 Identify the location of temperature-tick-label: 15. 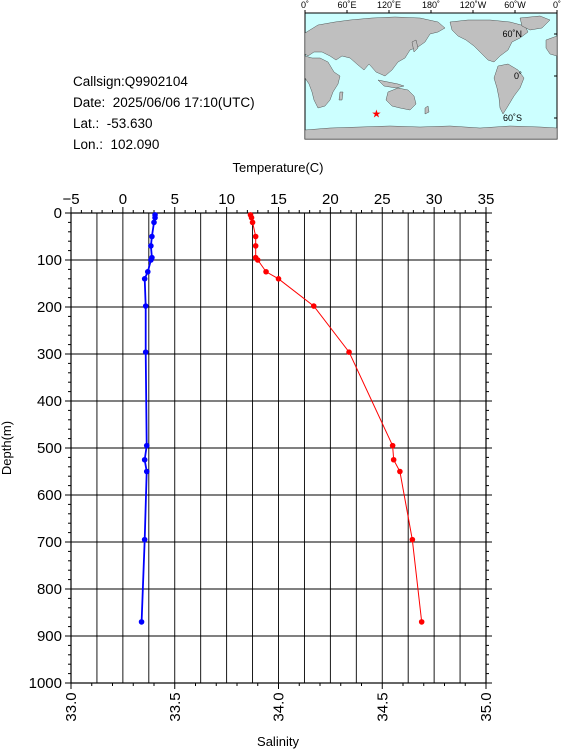
(278, 199).